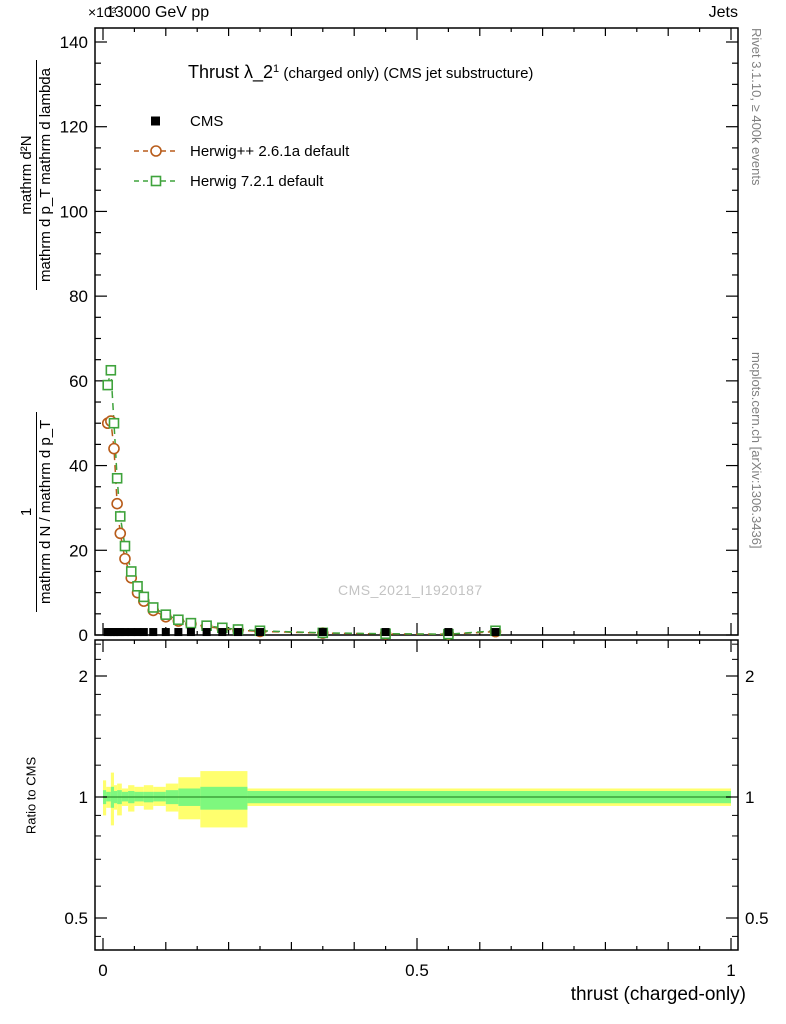 This screenshot has width=786, height=1024. I want to click on y-axis-frac1-numerator: 1, so click(26, 512).